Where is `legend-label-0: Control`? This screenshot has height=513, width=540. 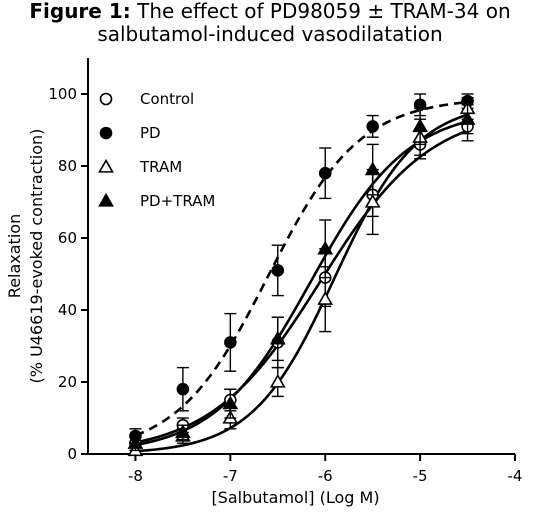 legend-label-0: Control is located at coordinates (167, 99).